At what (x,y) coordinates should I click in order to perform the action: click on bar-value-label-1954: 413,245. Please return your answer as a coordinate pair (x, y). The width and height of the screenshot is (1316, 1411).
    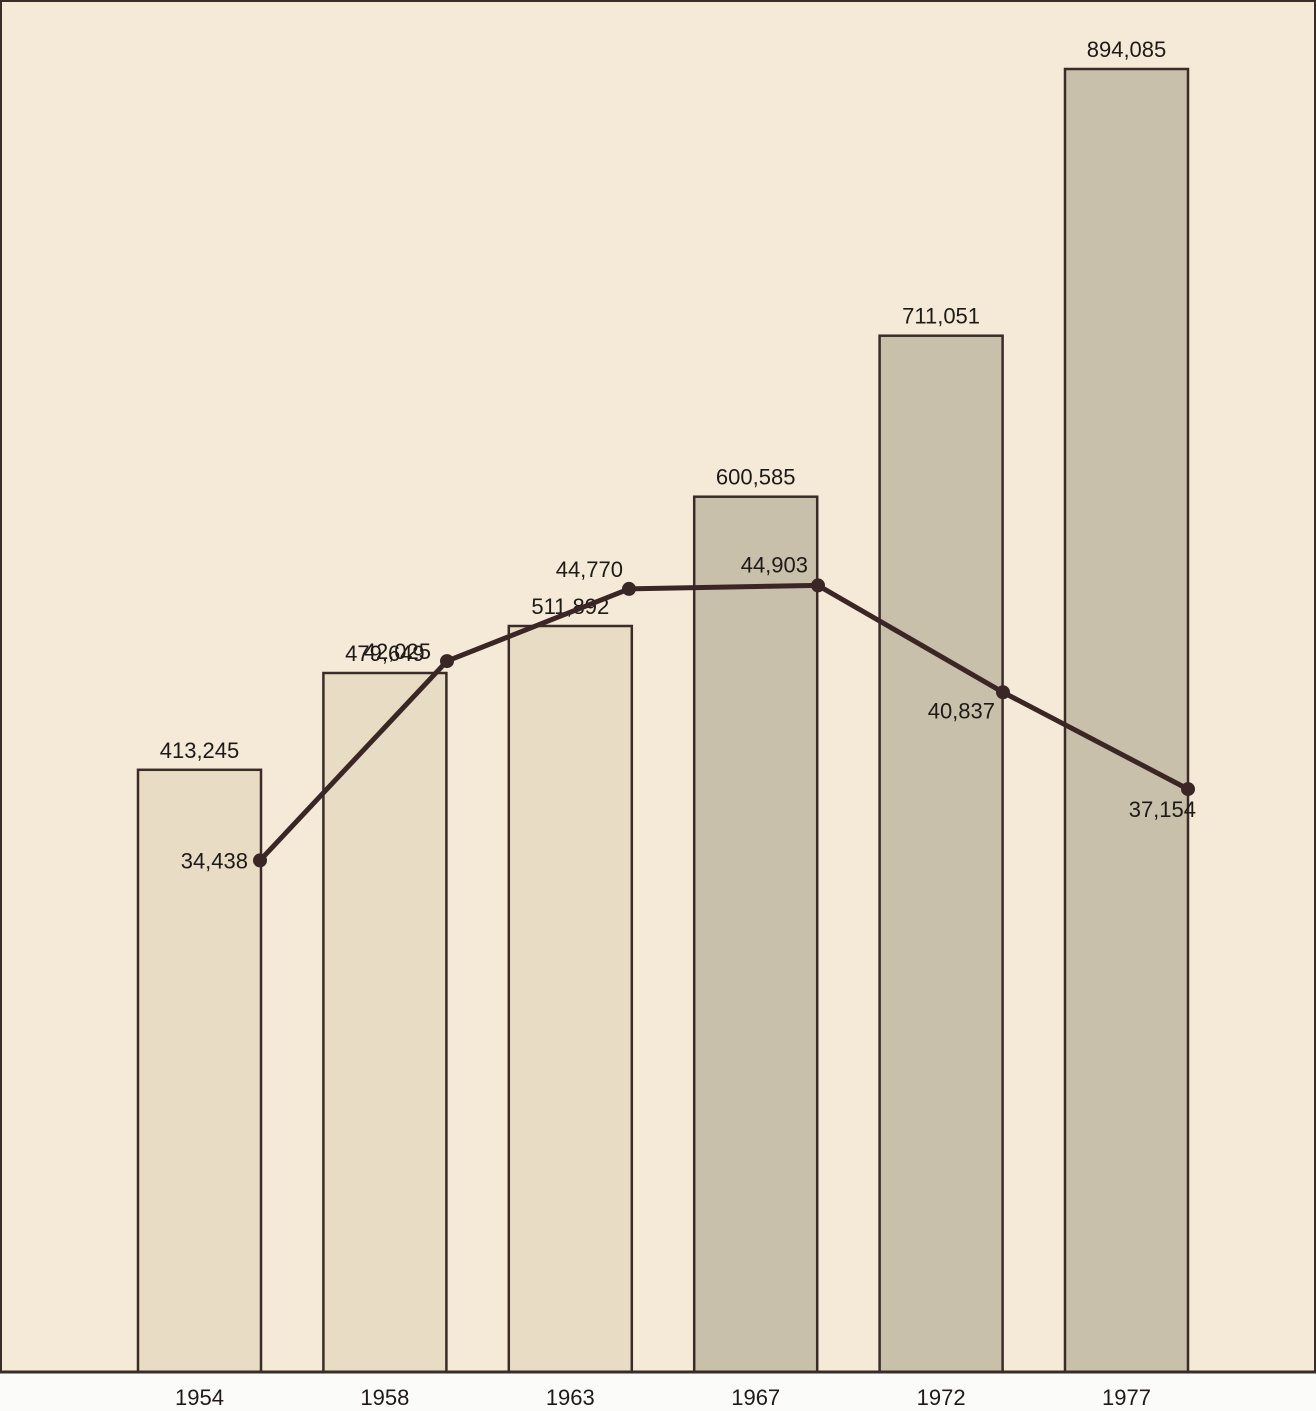
    Looking at the image, I should click on (200, 750).